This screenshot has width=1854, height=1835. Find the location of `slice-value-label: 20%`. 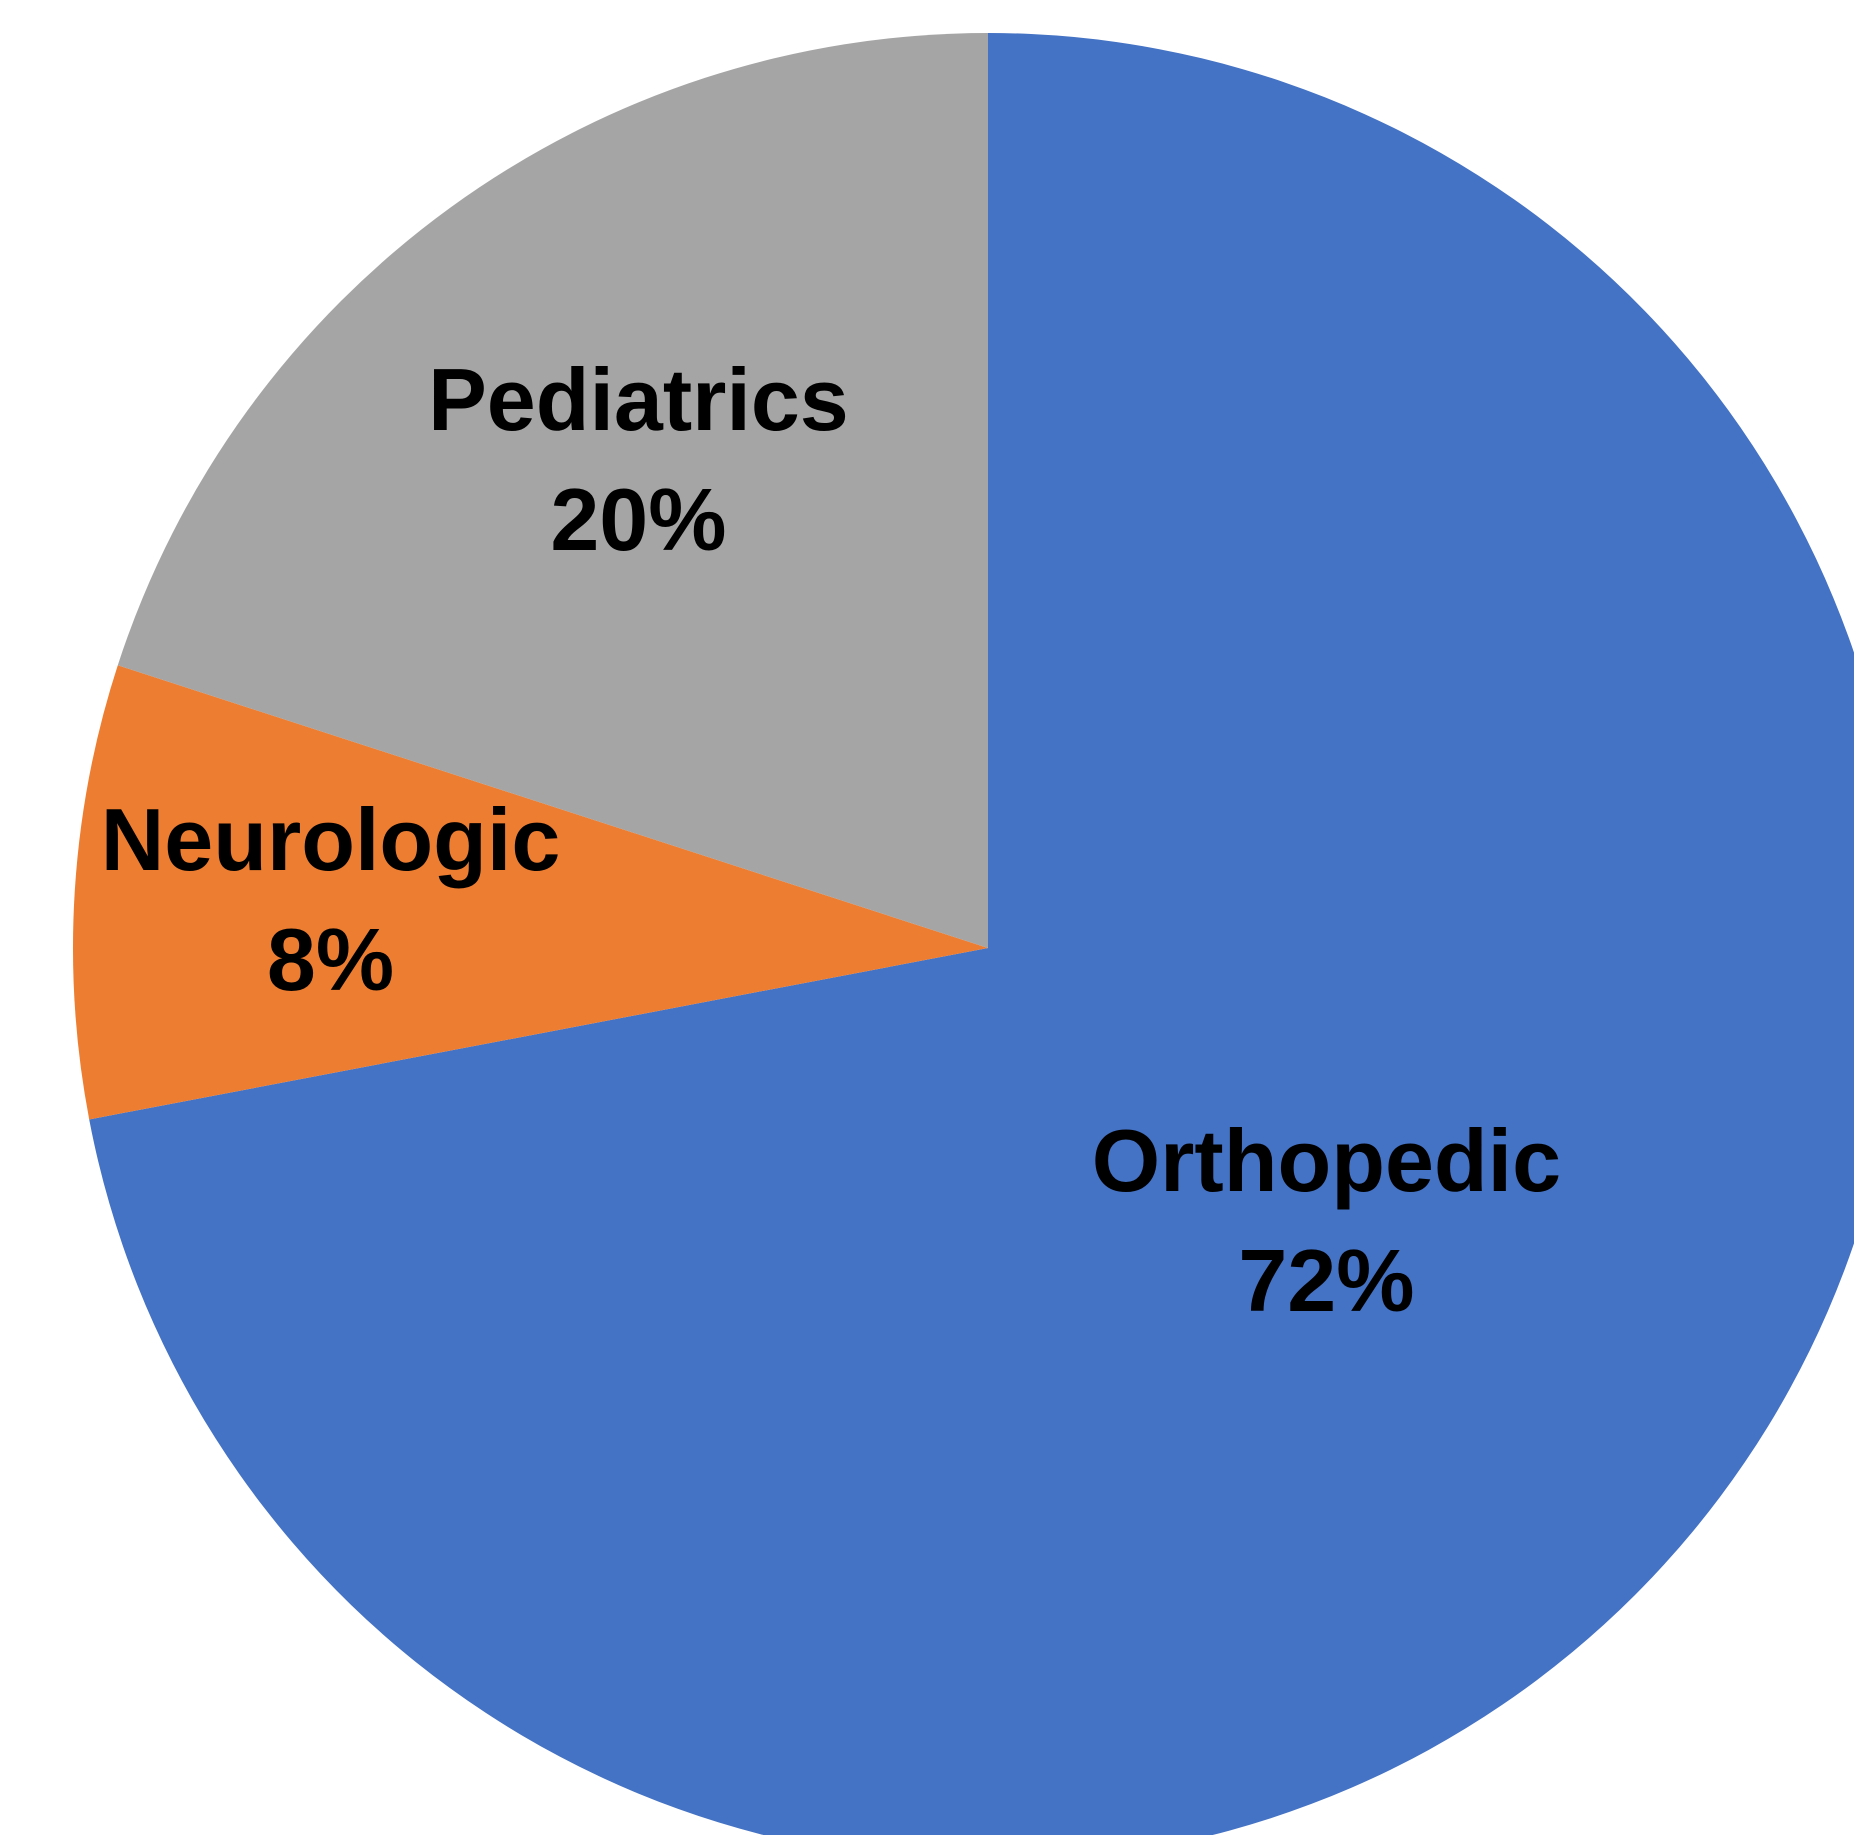

slice-value-label: 20% is located at coordinates (638, 519).